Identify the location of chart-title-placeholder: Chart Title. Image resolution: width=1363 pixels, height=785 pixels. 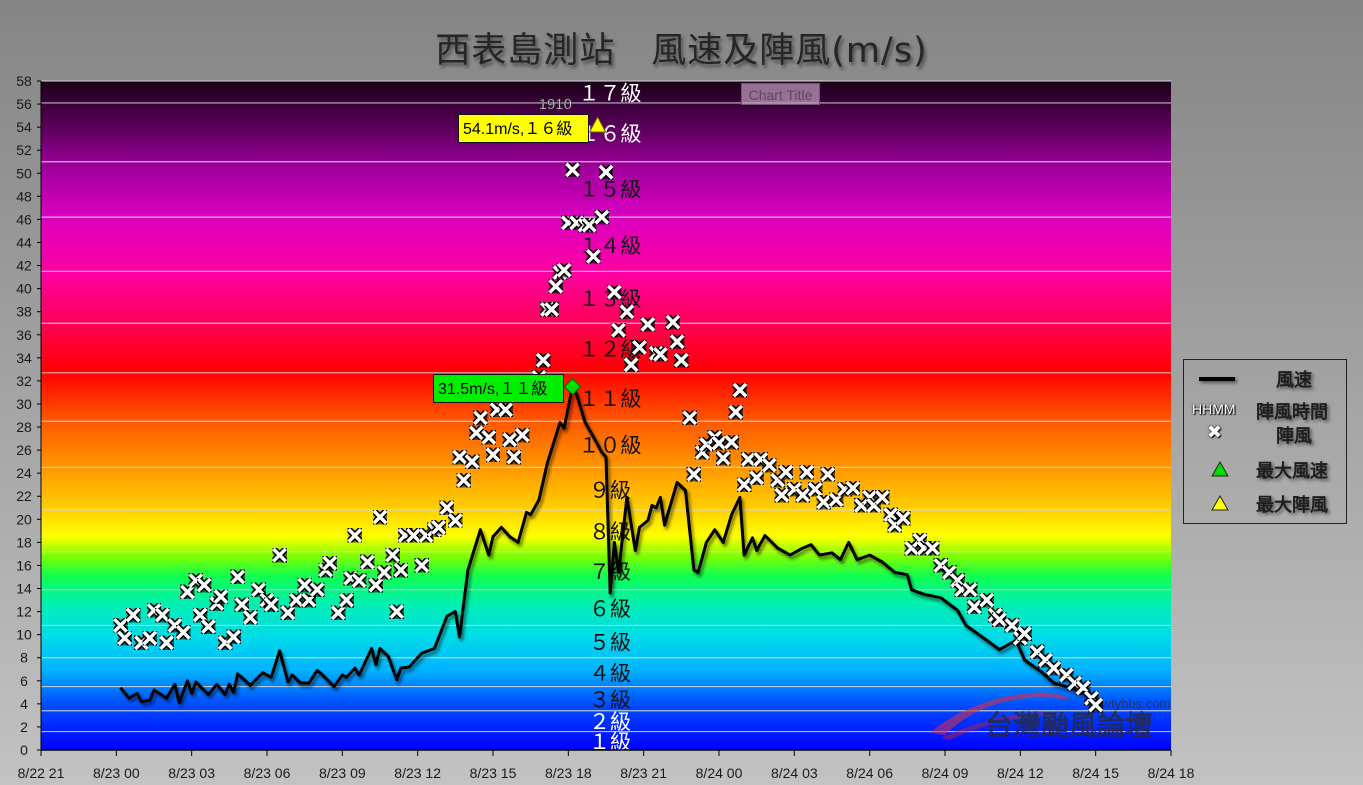
(780, 94).